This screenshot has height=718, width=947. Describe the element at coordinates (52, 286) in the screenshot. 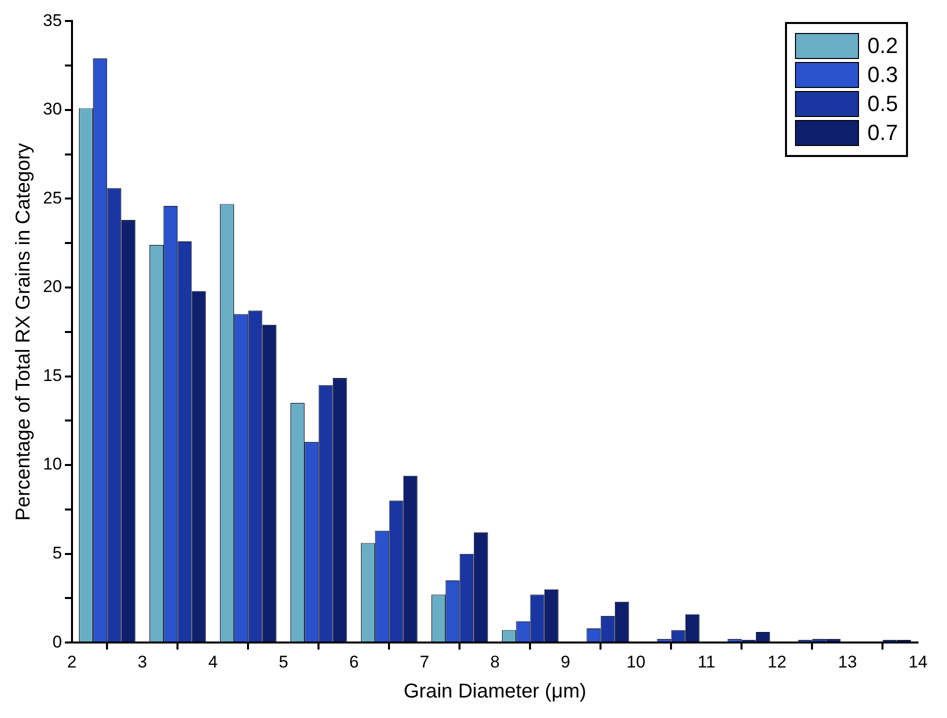

I see `y-tick-label: 20` at that location.